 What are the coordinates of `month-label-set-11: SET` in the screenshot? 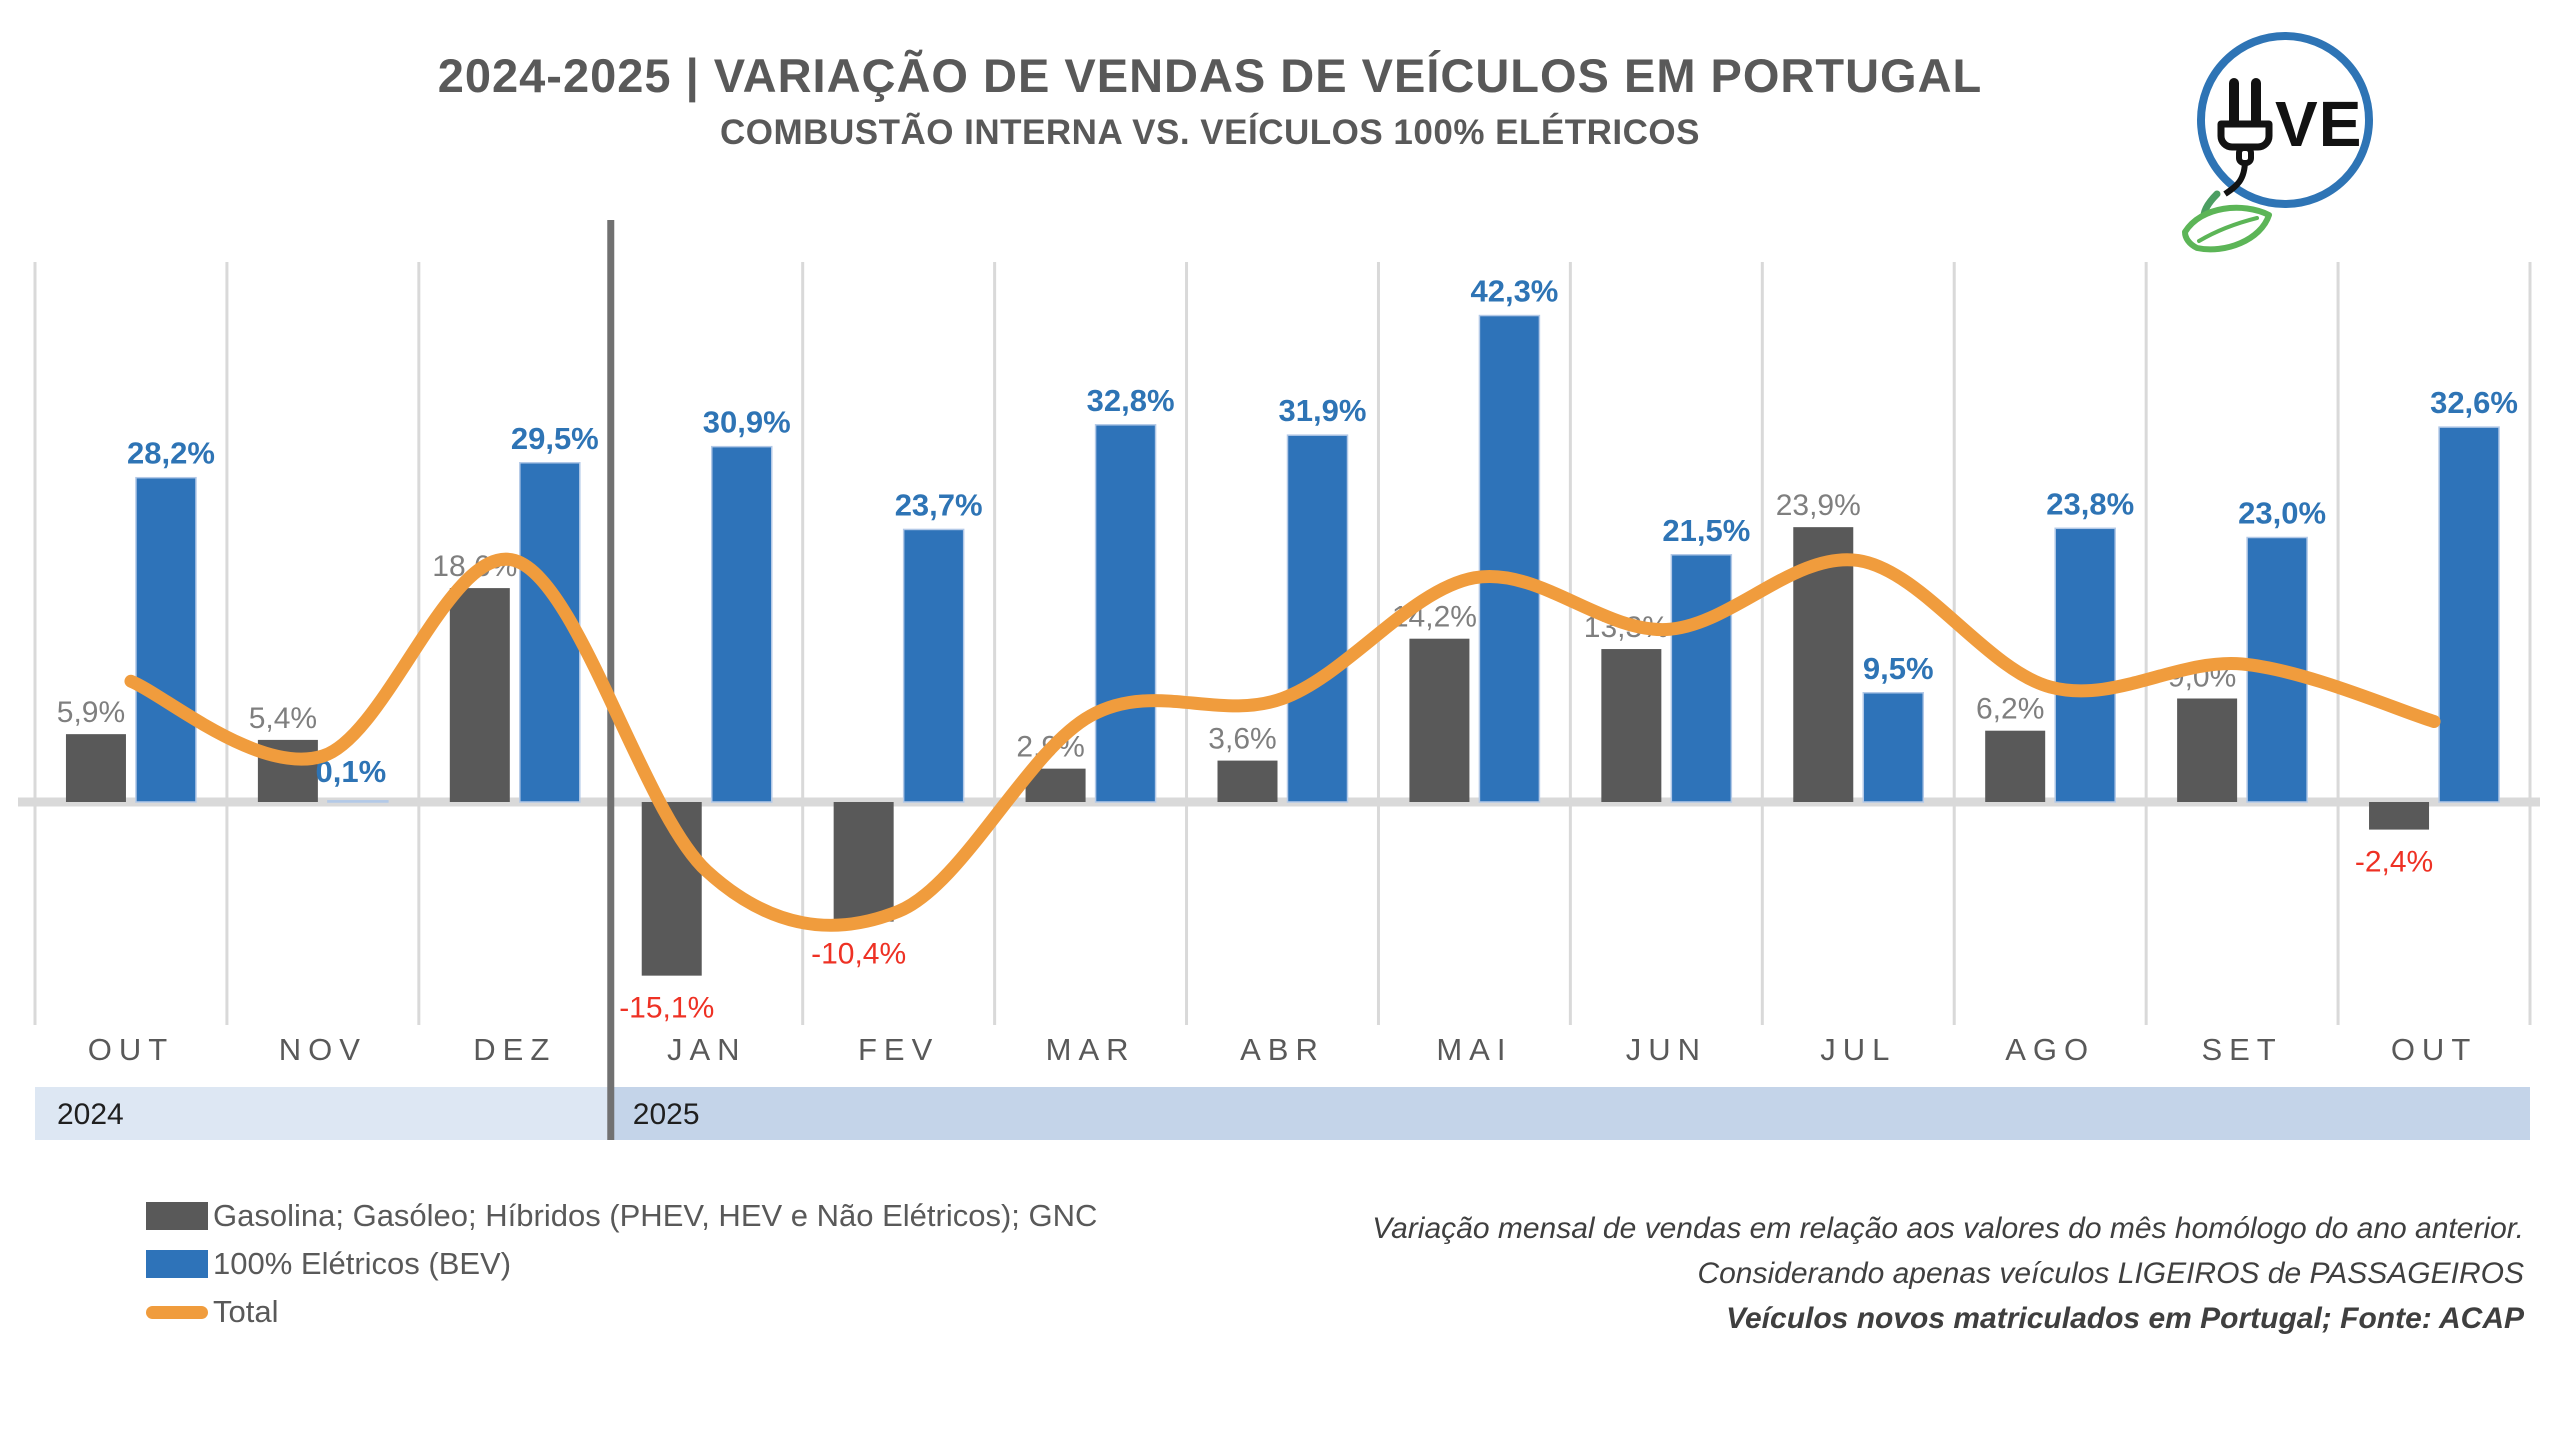 It's located at (2241, 1049).